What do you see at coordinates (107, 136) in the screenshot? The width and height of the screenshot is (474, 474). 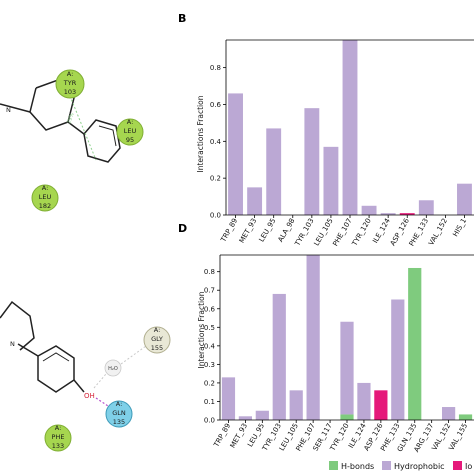 I see `phenyl-inner-bonds` at bounding box center [107, 136].